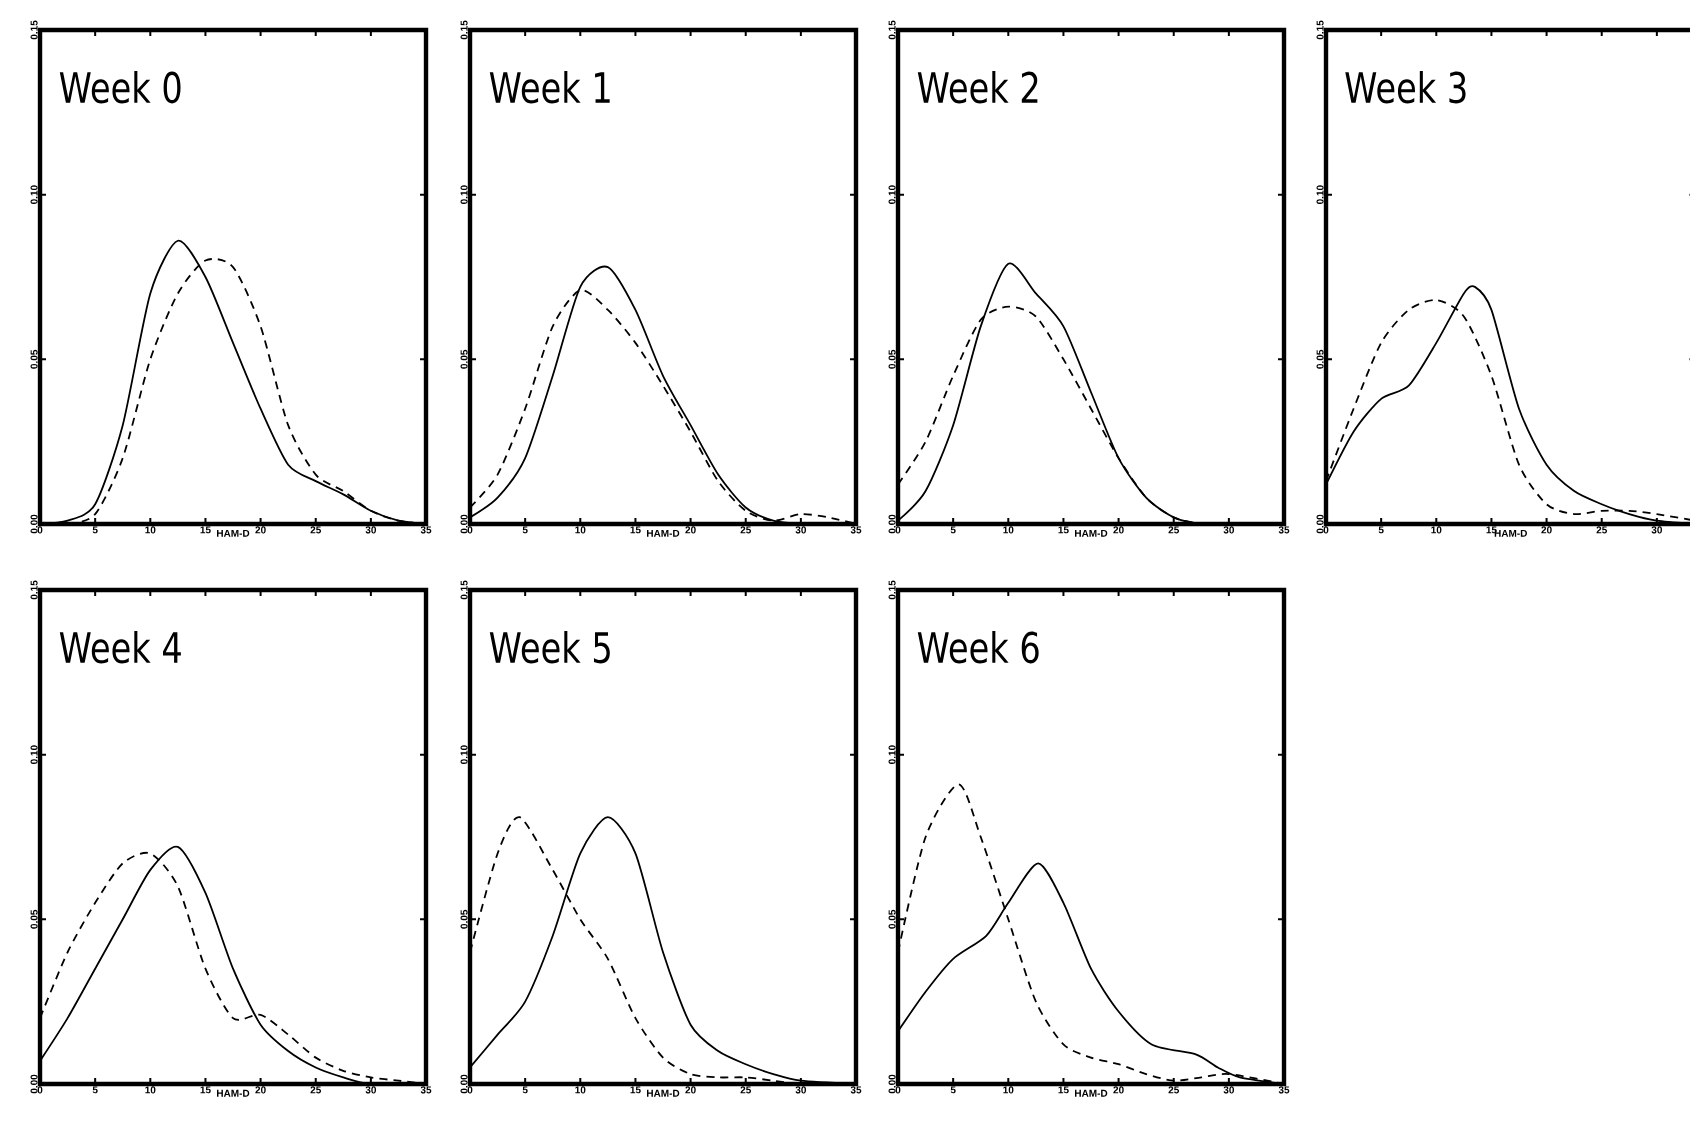 The width and height of the screenshot is (1690, 1122). I want to click on text: Week 0, so click(120, 87).